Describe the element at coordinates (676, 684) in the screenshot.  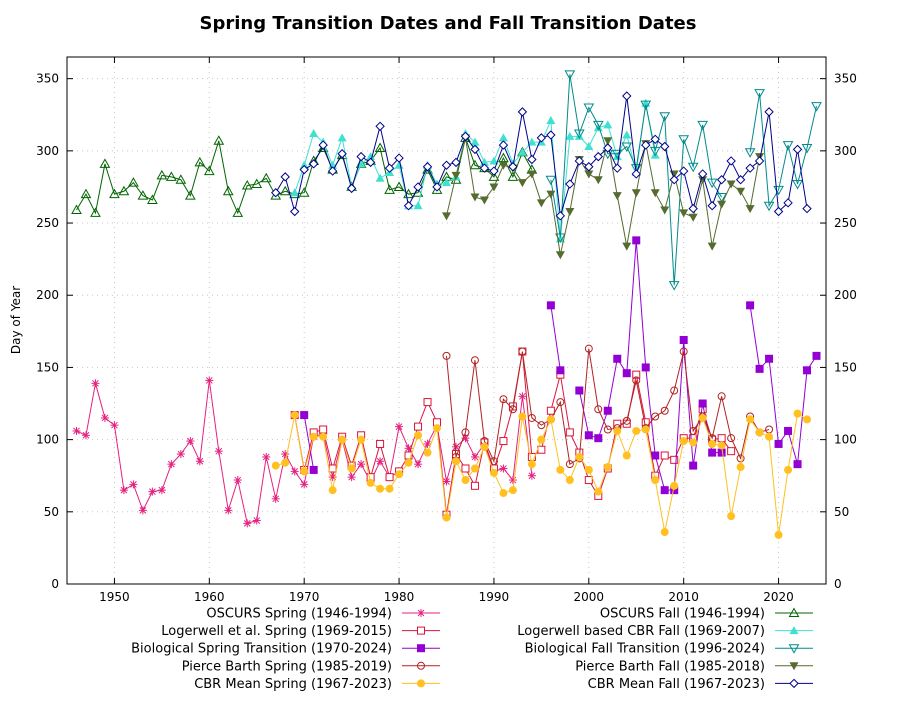
I see `legend-label: CBR Mean Fall (1967-2023)` at that location.